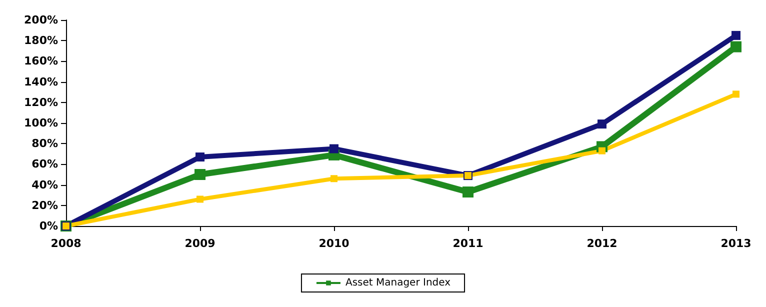 The height and width of the screenshot is (307, 766). What do you see at coordinates (45, 164) in the screenshot?
I see `y-tick-label: 60%` at bounding box center [45, 164].